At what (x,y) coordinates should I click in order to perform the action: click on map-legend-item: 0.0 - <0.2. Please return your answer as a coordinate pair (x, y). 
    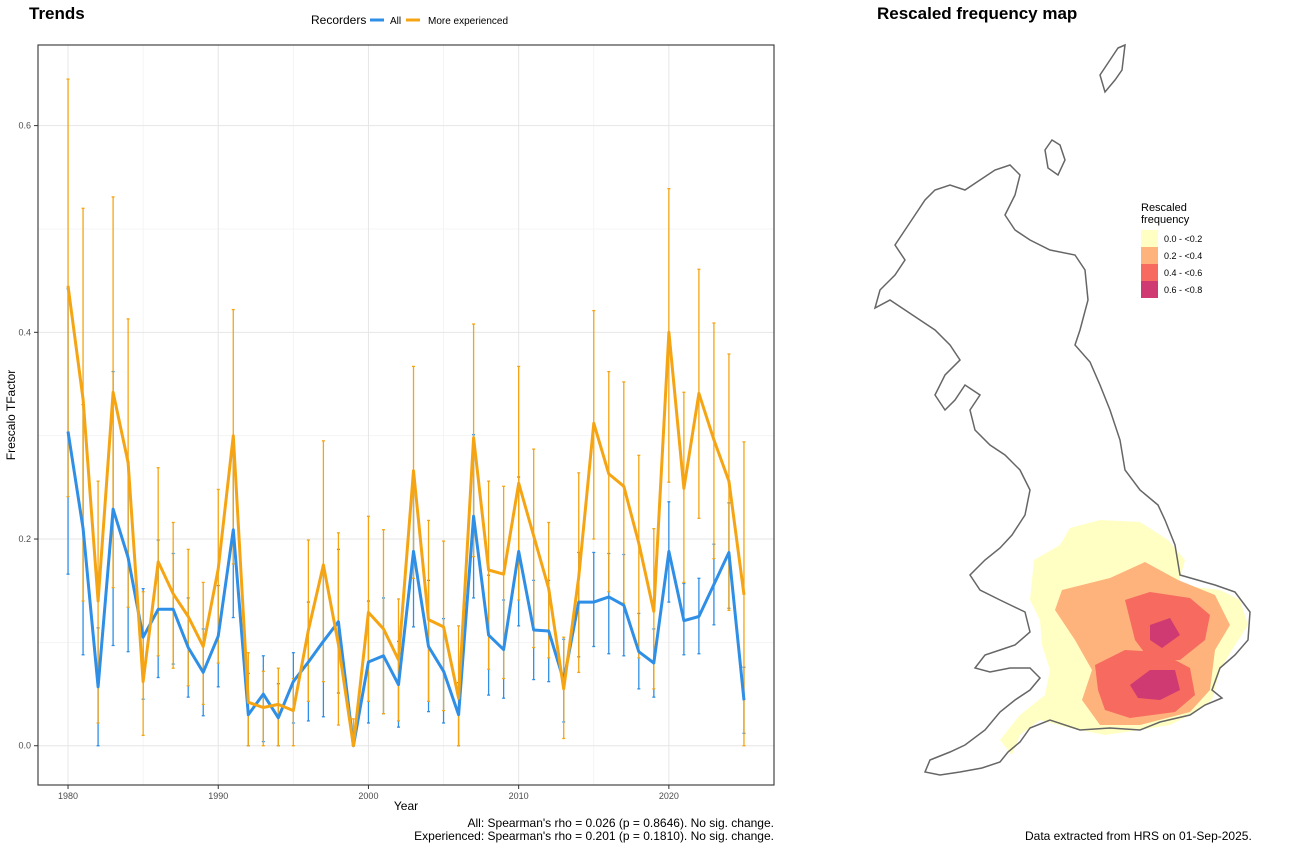
    Looking at the image, I should click on (1201, 238).